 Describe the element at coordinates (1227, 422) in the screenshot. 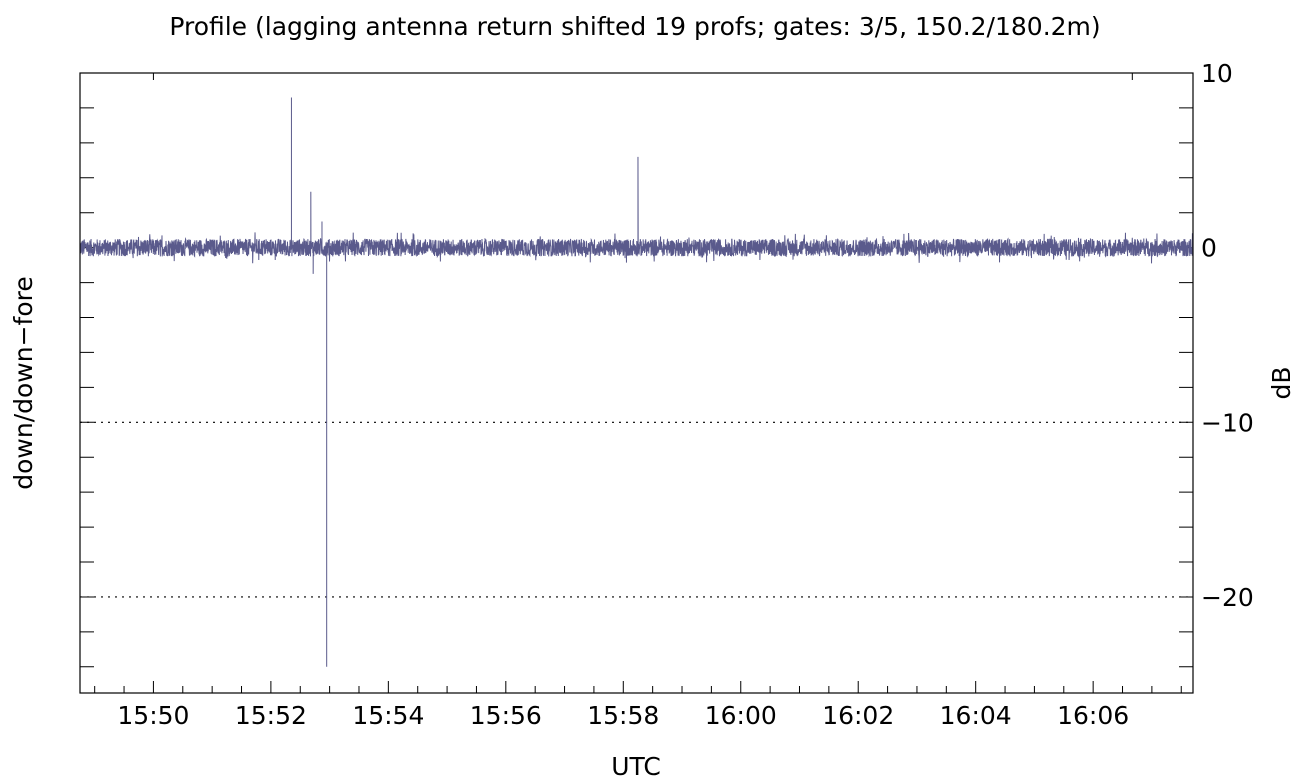

I see `y-tick-label: −10` at that location.